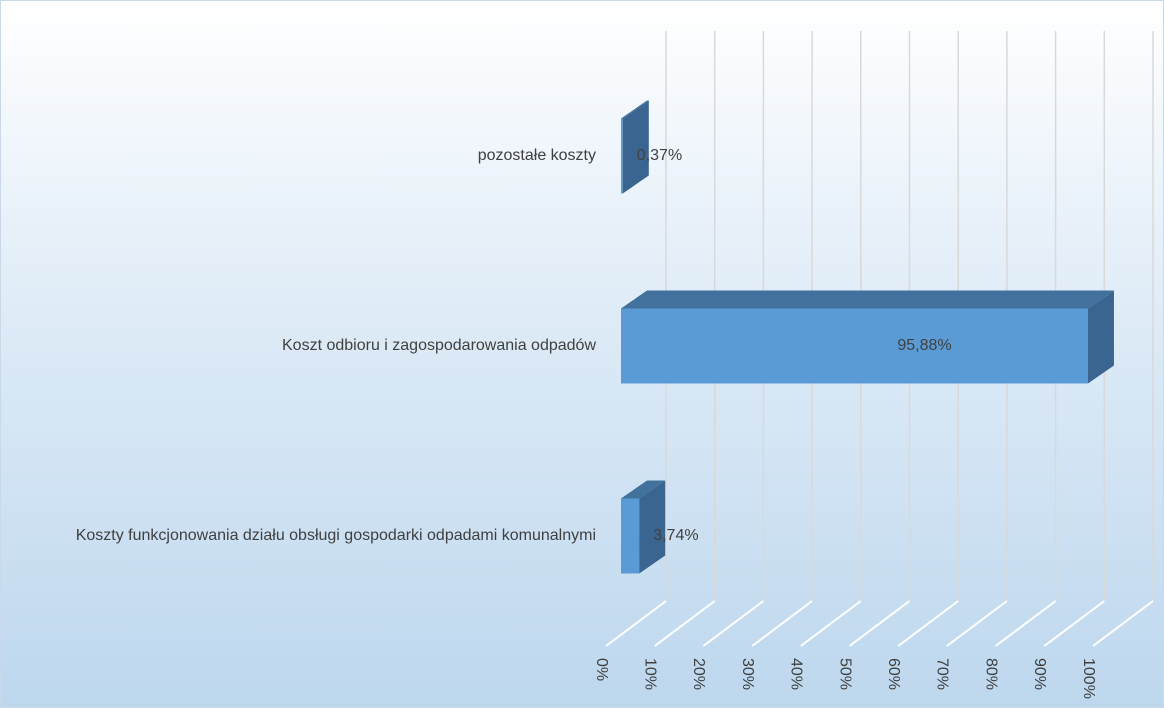 The width and height of the screenshot is (1164, 708). I want to click on x-tick-label: 40%, so click(796, 674).